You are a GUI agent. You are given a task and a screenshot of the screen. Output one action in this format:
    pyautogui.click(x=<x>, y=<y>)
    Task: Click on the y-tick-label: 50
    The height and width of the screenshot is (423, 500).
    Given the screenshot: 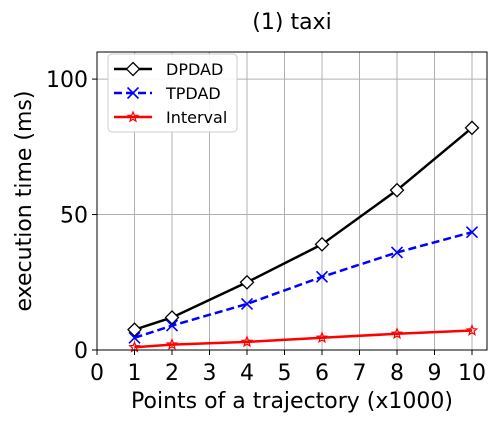 What is the action you would take?
    pyautogui.click(x=74, y=216)
    